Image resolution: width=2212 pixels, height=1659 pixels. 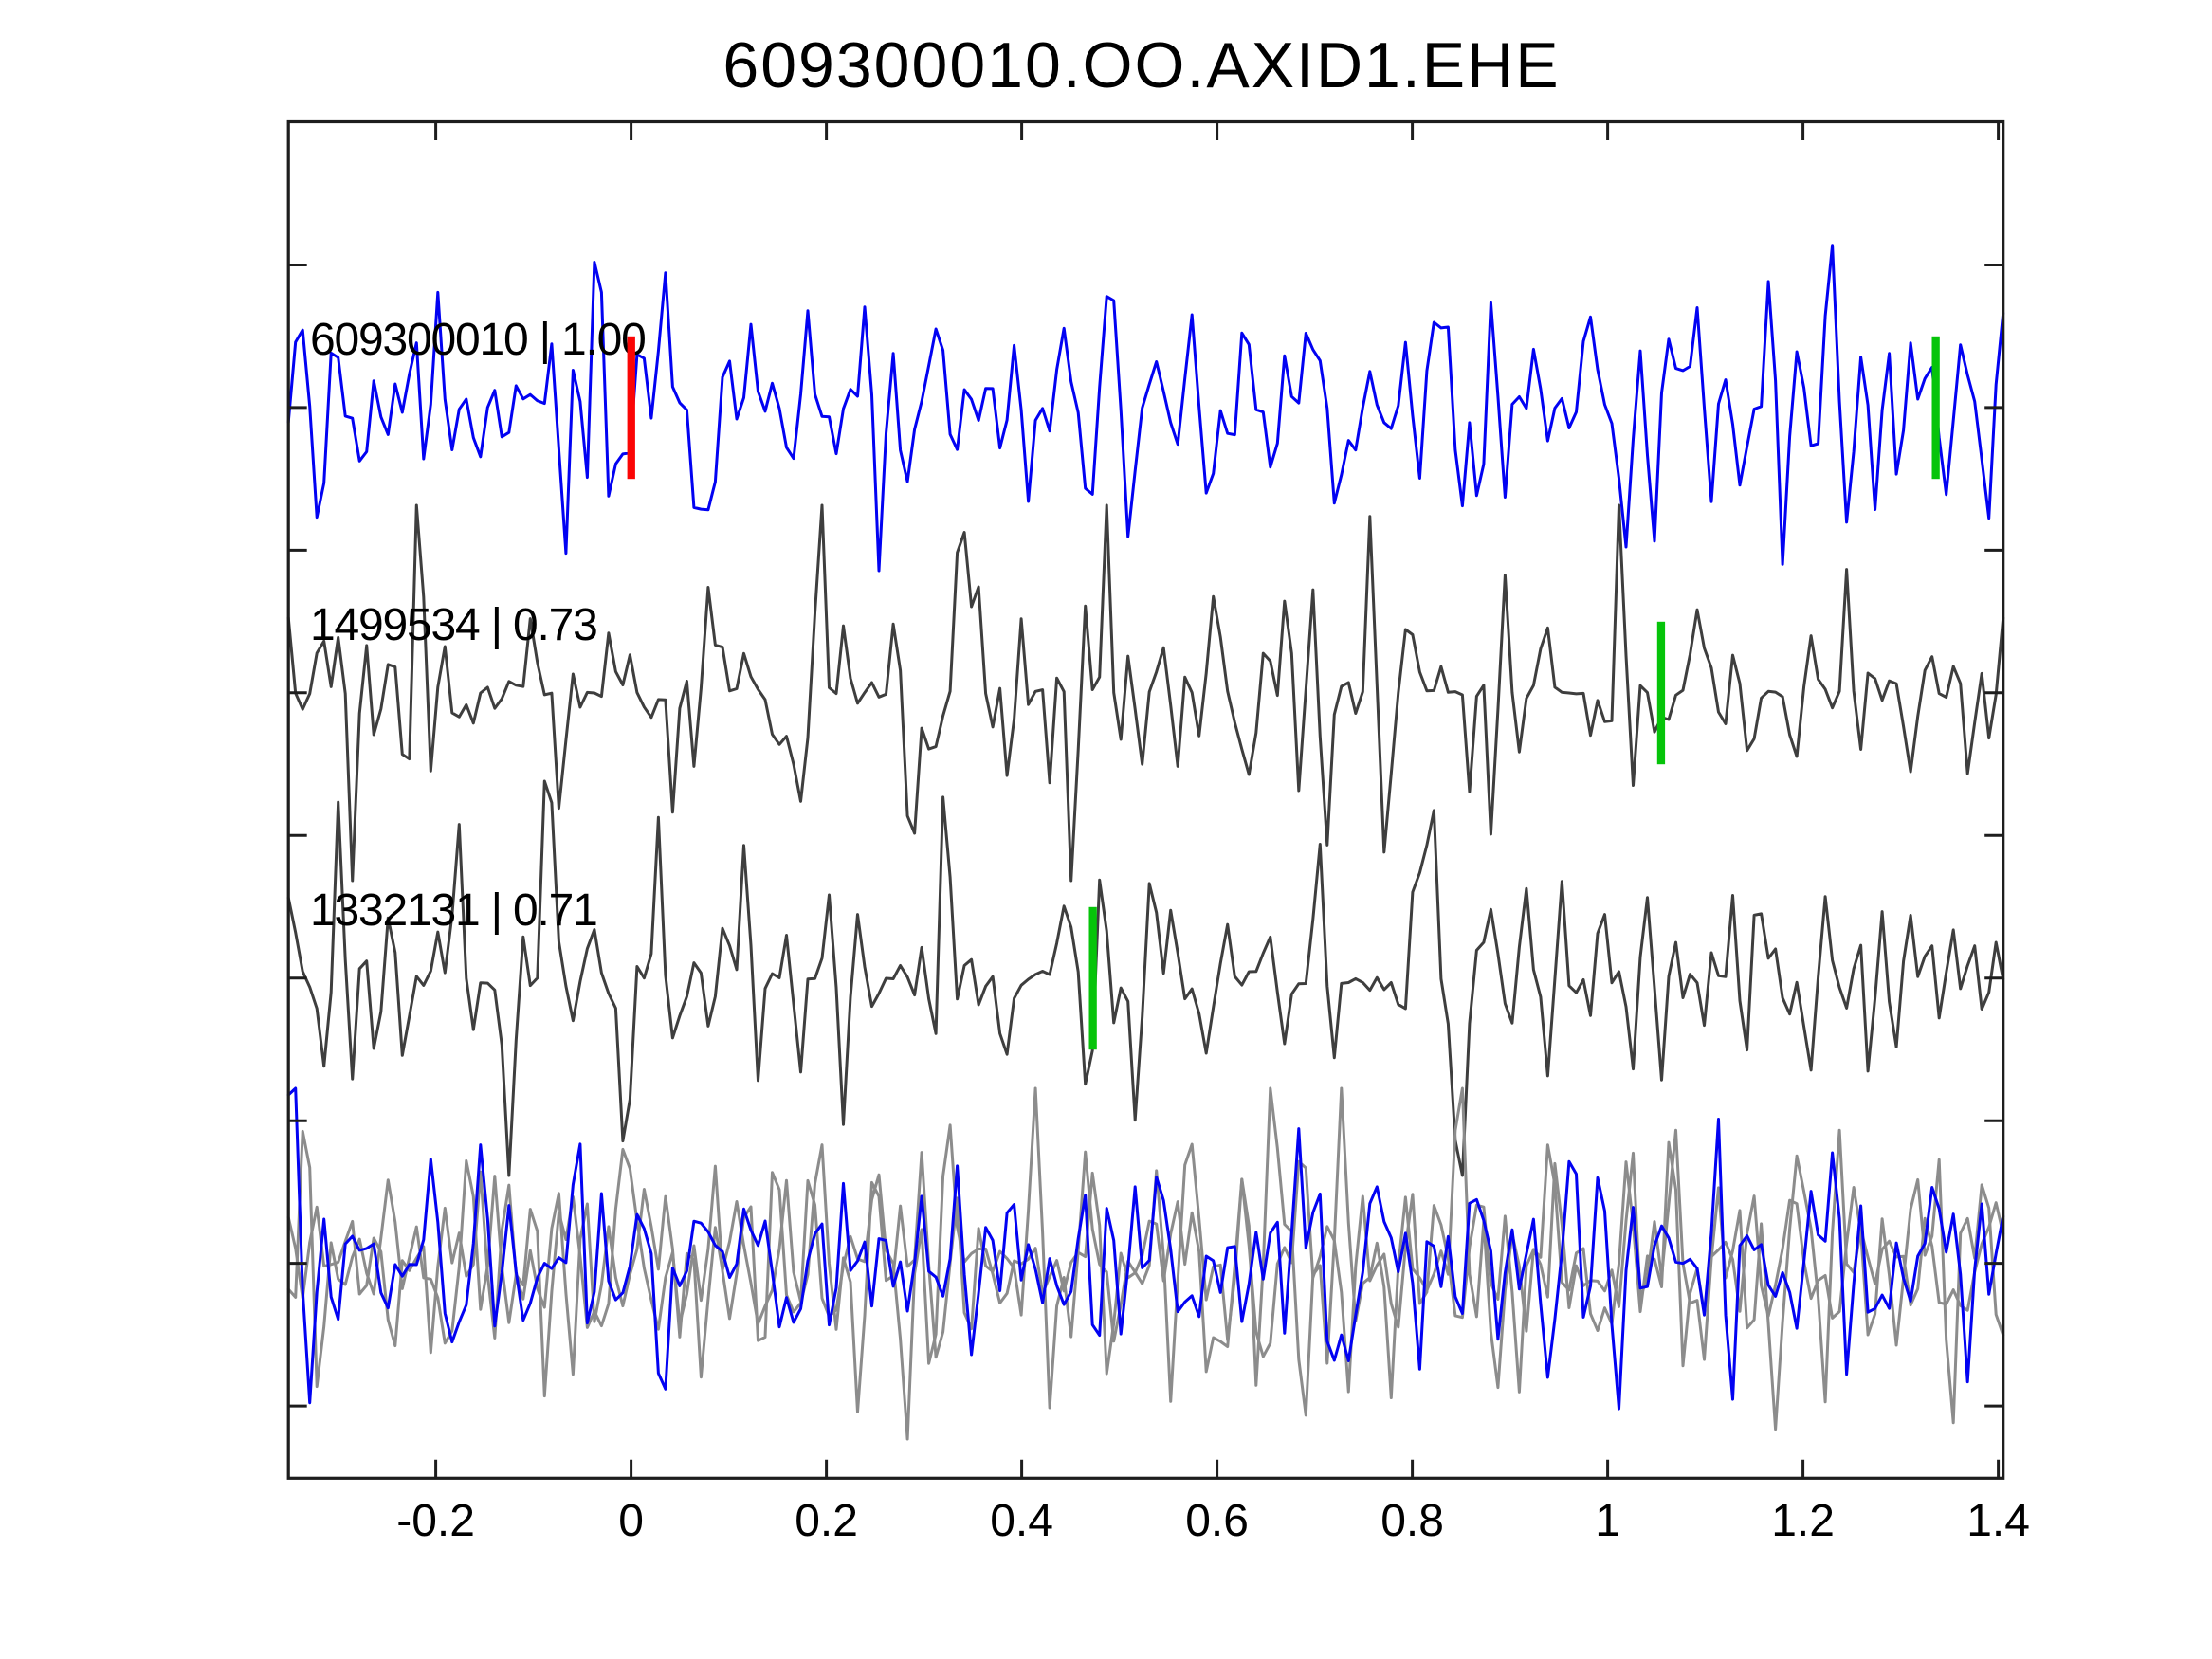 What do you see at coordinates (478, 340) in the screenshot?
I see `svg-text: 609300010 | 1.00` at bounding box center [478, 340].